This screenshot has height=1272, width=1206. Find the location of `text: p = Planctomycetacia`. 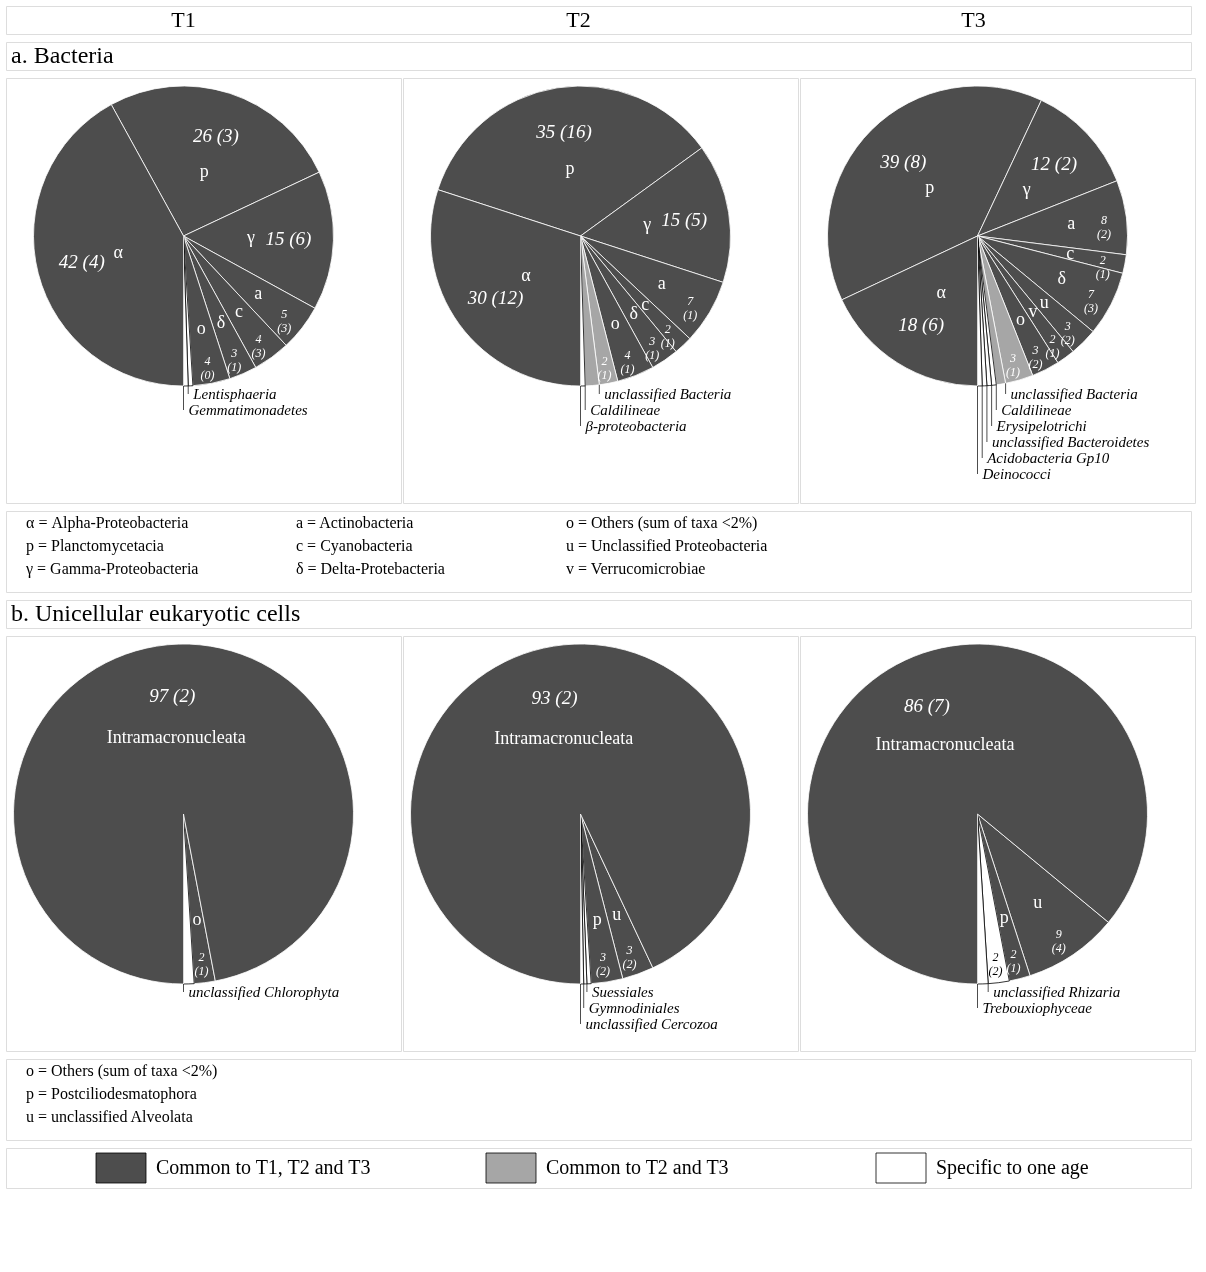

text: p = Planctomycetacia is located at coordinates (95, 546).